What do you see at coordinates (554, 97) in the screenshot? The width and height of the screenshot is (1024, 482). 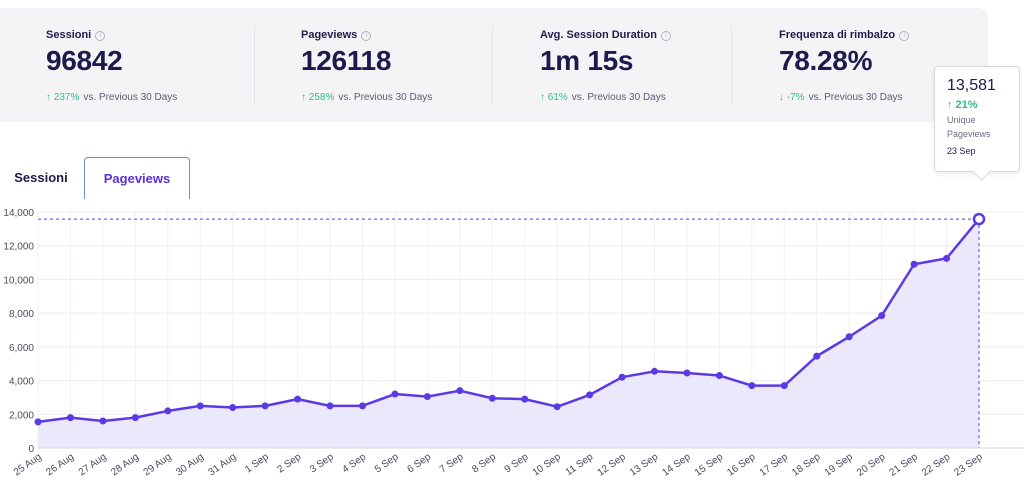 I see `up-arrow-icon: ↑ 61%` at bounding box center [554, 97].